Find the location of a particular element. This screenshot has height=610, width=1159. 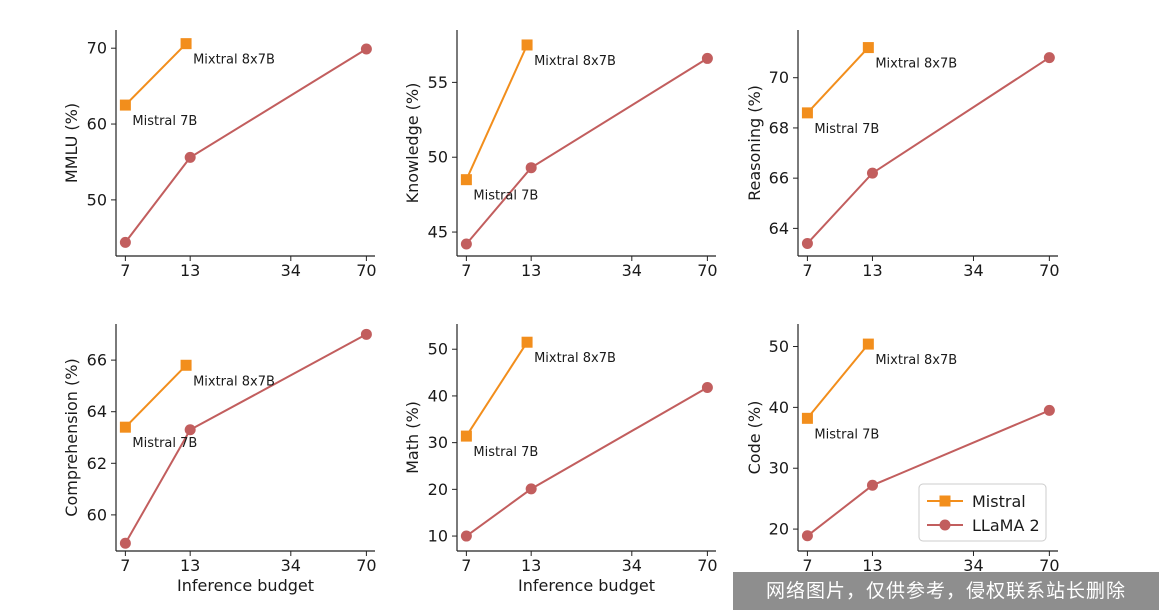

y-axis-label: Knowledge (%) is located at coordinates (412, 143).